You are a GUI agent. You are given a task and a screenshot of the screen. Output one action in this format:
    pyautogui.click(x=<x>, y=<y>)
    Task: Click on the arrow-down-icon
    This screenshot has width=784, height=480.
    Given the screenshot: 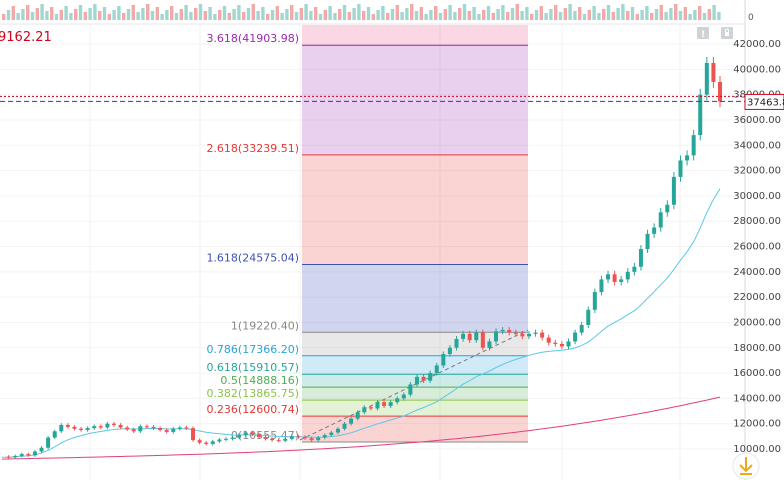 What is the action you would take?
    pyautogui.click(x=746, y=466)
    